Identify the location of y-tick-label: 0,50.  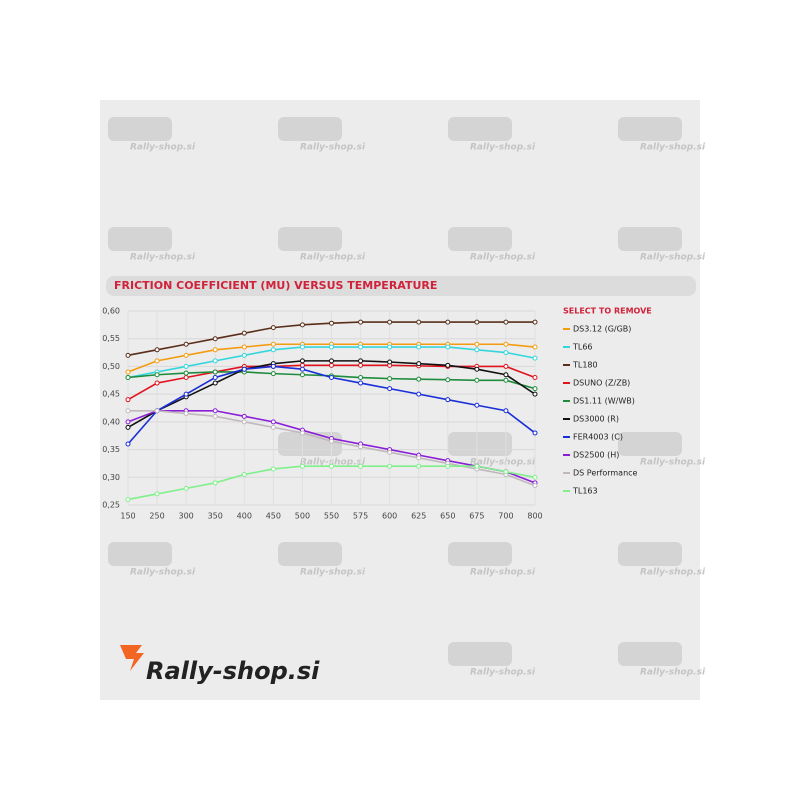
(111, 366).